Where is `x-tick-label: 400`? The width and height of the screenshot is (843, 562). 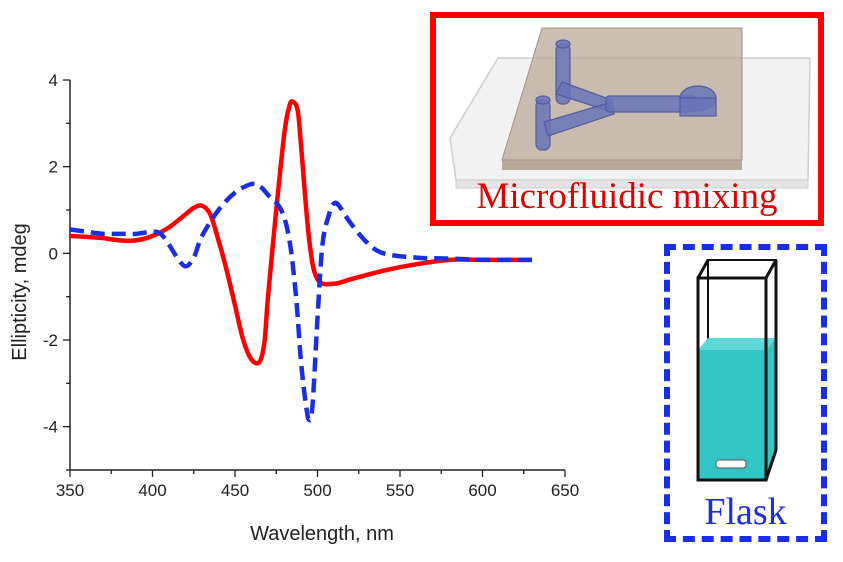
x-tick-label: 400 is located at coordinates (152, 490).